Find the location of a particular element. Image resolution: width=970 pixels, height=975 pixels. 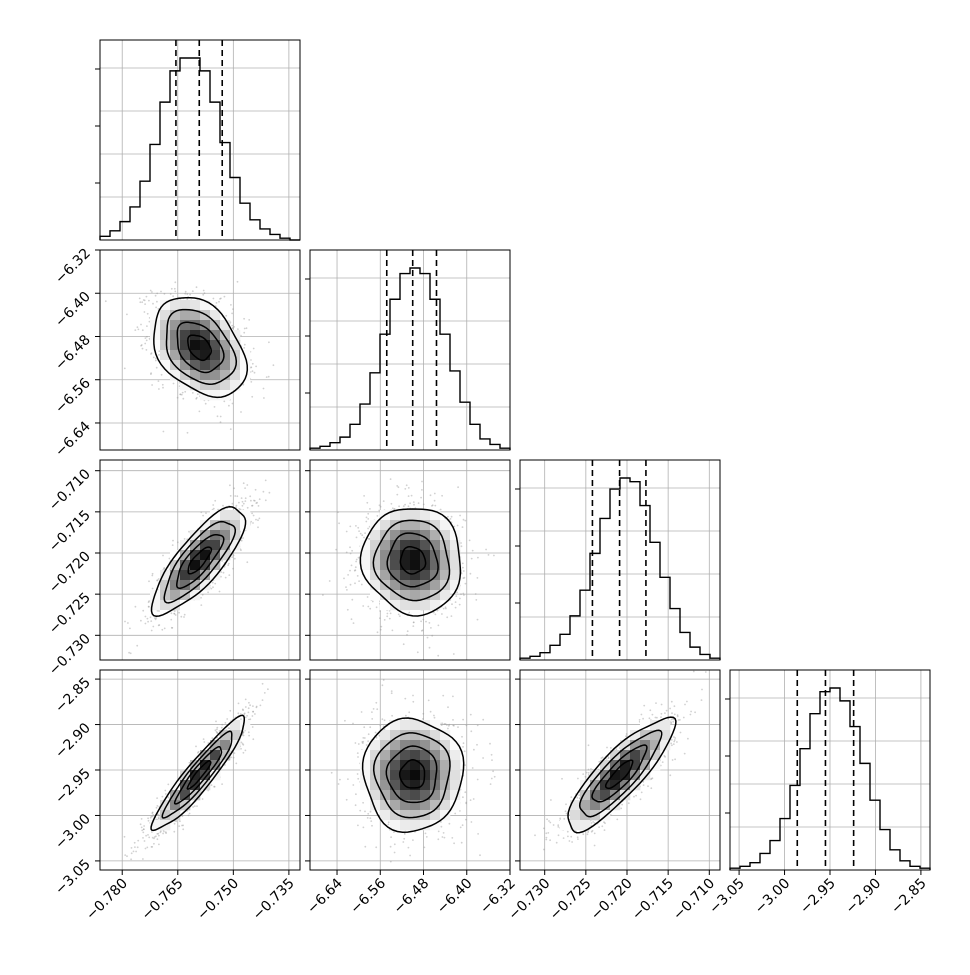

y-tick-label: −2.85 is located at coordinates (73, 696).